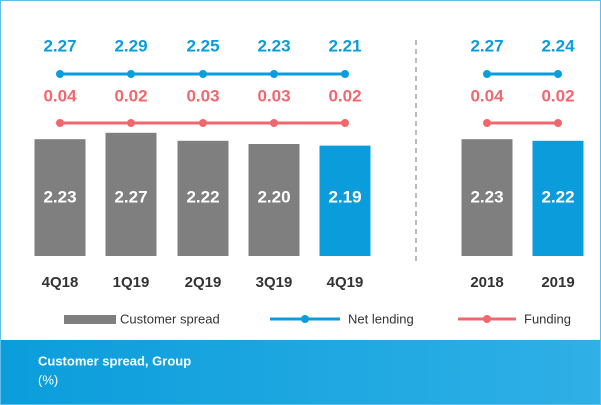 Image resolution: width=601 pixels, height=405 pixels. What do you see at coordinates (344, 45) in the screenshot?
I see `point-label: 2.21` at bounding box center [344, 45].